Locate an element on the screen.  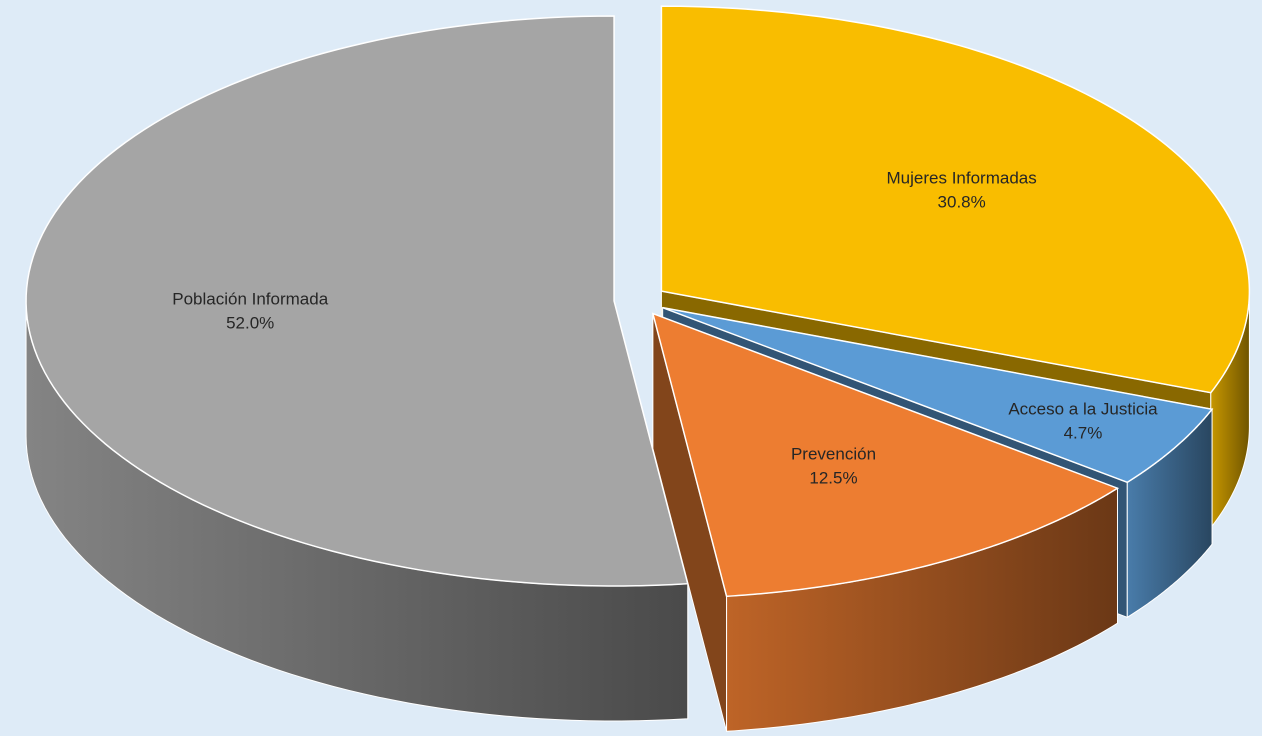
slice-label: Población Informada is located at coordinates (250, 299).